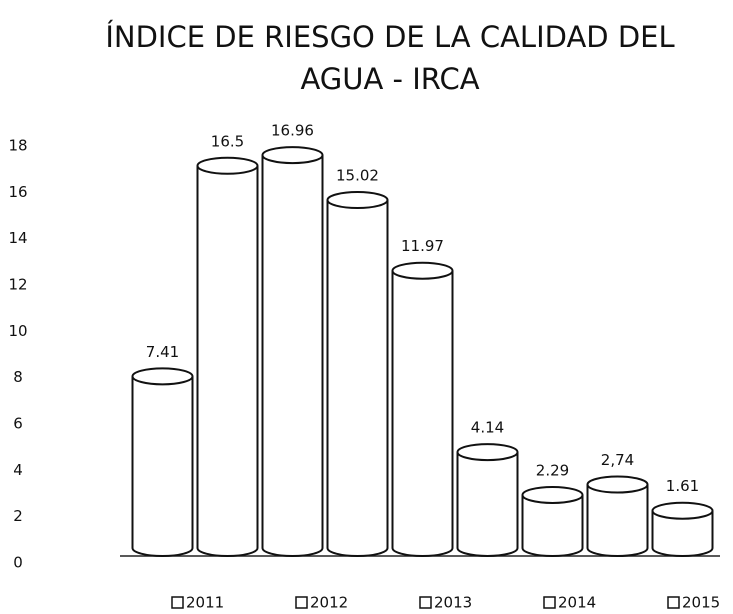 The image size is (733, 614). I want to click on data-label: 11.97, so click(422, 246).